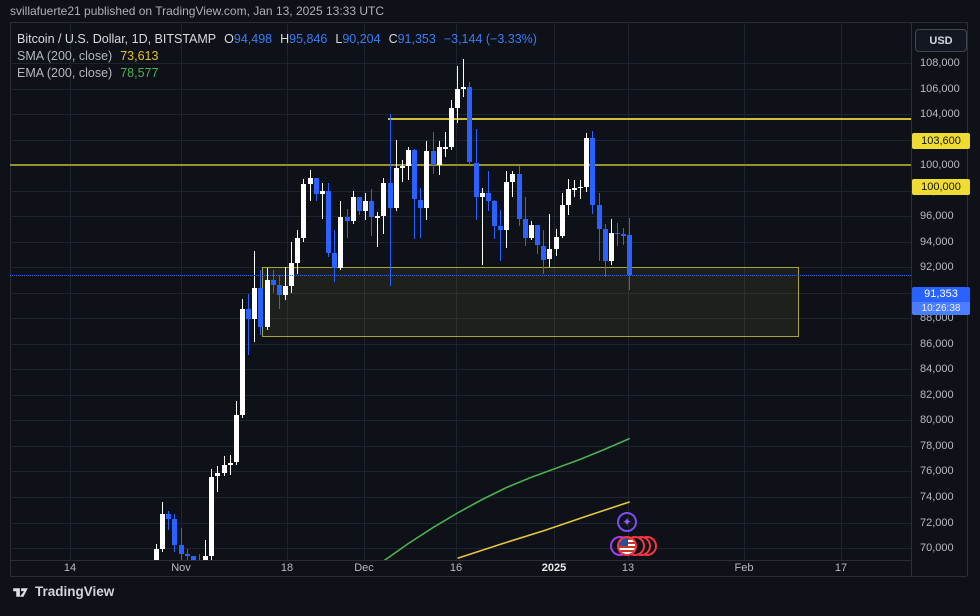 The image size is (980, 616). What do you see at coordinates (940, 88) in the screenshot?
I see `price-tick-label: 106,000` at bounding box center [940, 88].